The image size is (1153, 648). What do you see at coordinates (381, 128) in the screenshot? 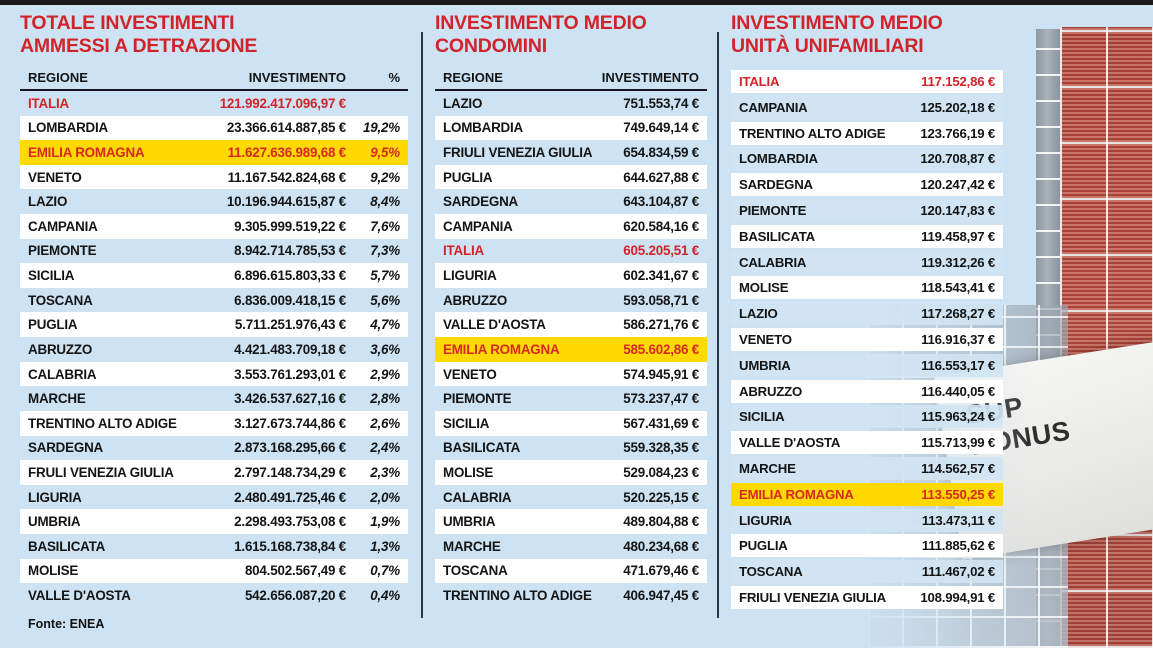
I see `percent-value: 19,2%` at bounding box center [381, 128].